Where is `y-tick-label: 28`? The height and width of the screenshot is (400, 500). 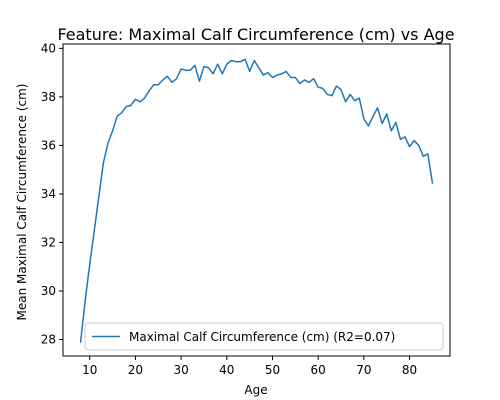 y-tick-label: 28 is located at coordinates (48, 340).